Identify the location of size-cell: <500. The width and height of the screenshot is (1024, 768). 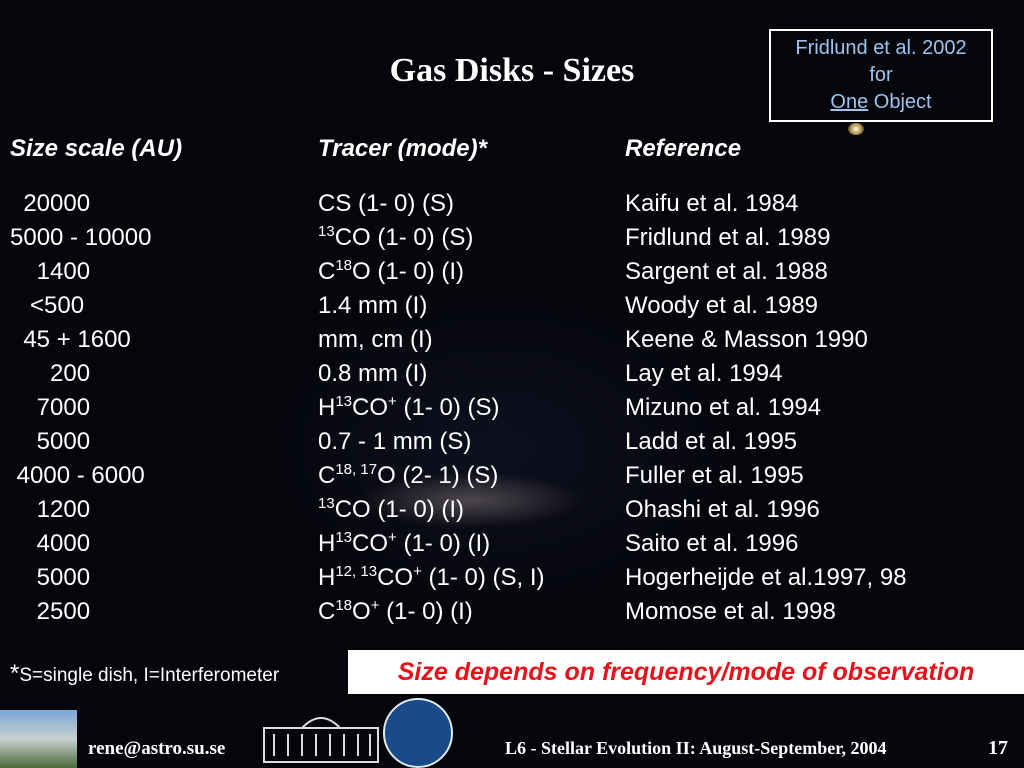
(47, 305).